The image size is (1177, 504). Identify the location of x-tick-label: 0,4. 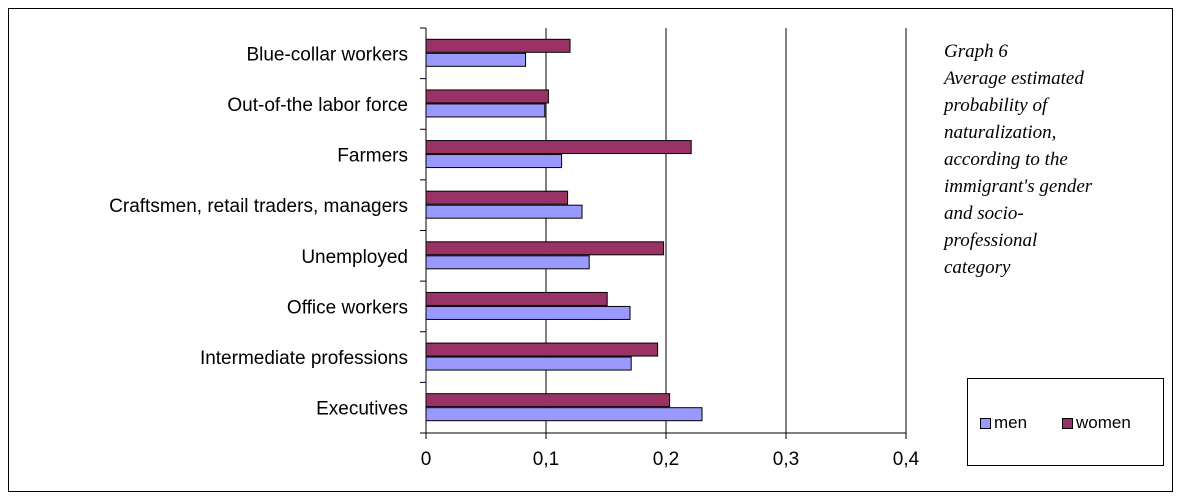
(906, 459).